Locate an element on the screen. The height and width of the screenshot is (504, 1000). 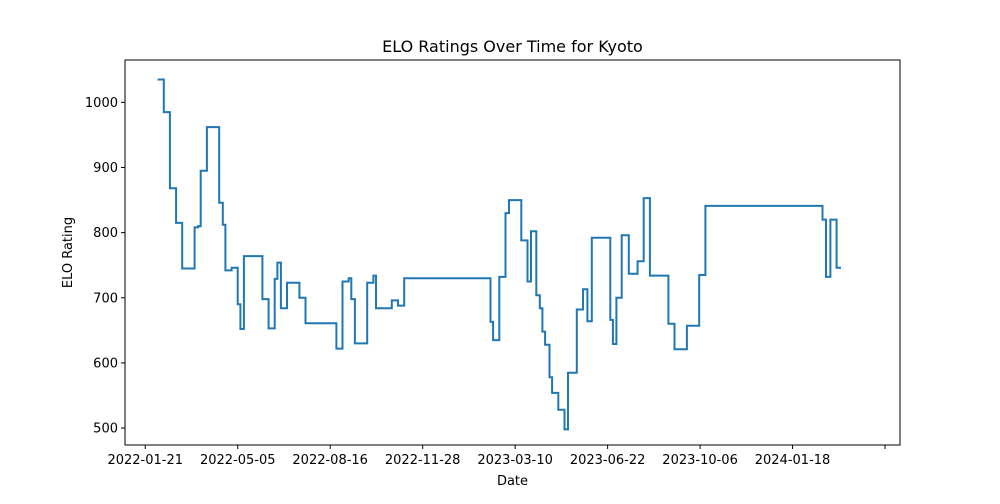
y-tick-label: 700 is located at coordinates (105, 298).